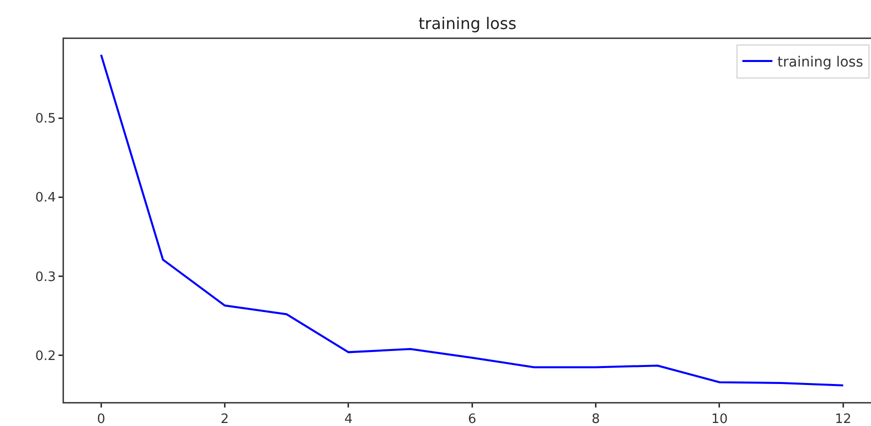  I want to click on x-tick-label: 6, so click(472, 419).